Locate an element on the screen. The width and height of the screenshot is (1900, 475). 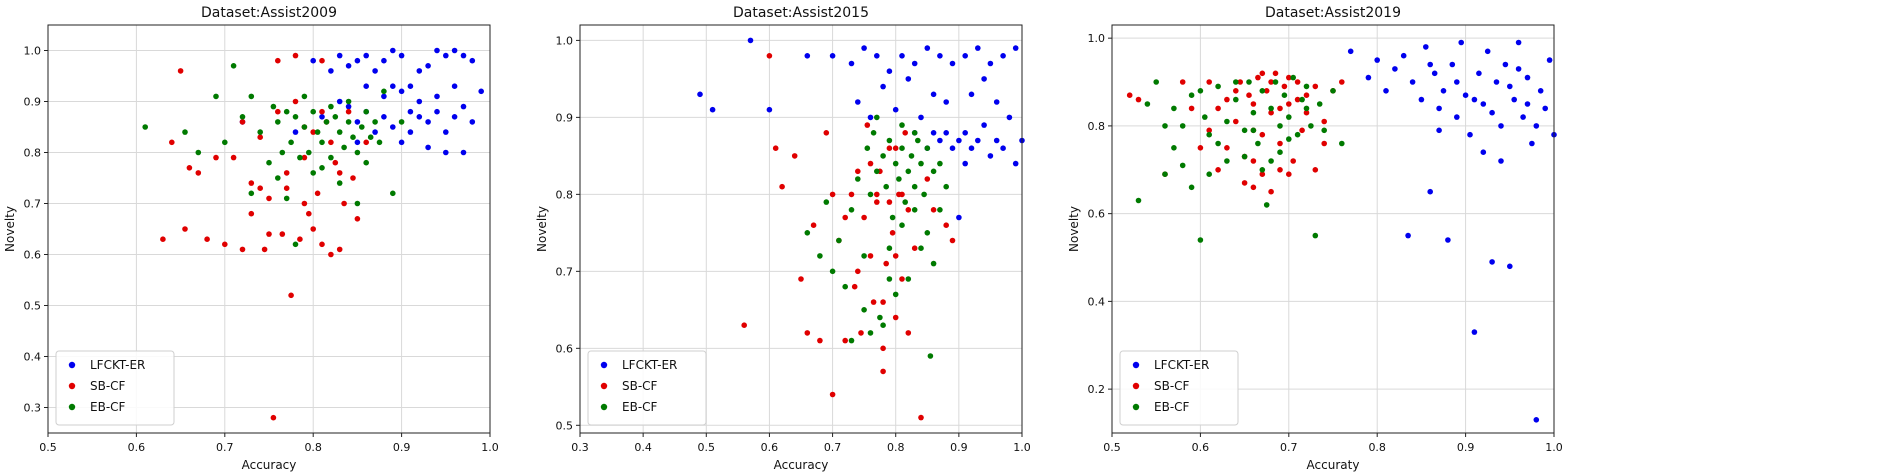
y-tick-label: 0.7 is located at coordinates (565, 271).